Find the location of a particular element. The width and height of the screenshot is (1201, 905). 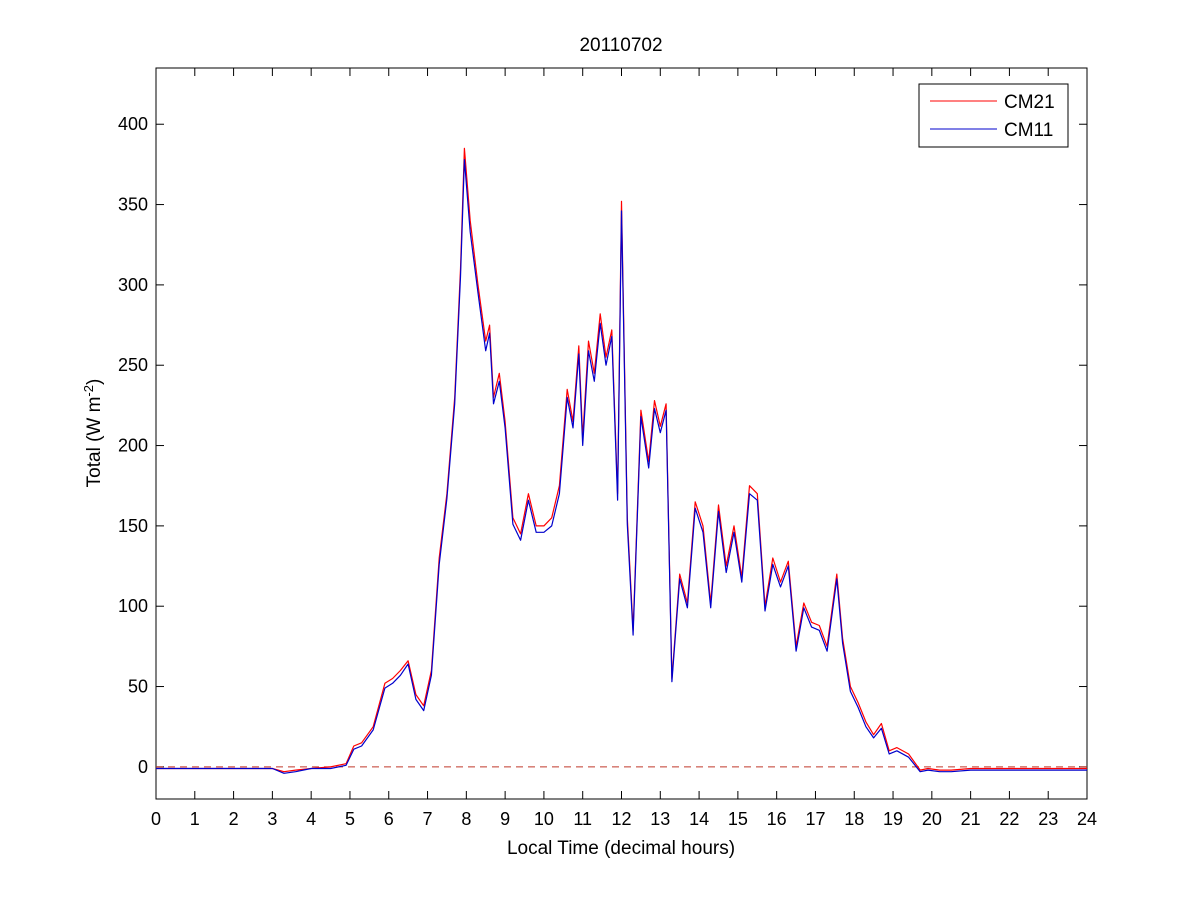

y-tick-label: 250 is located at coordinates (133, 365).